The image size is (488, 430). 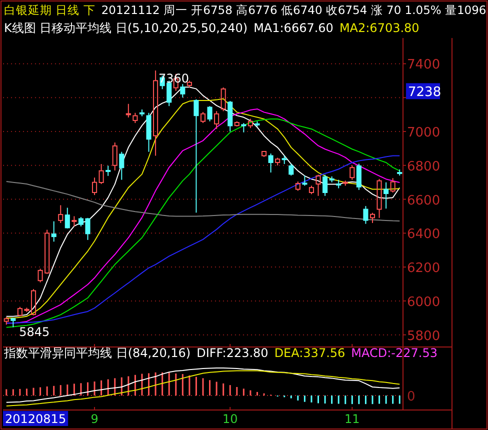 What do you see at coordinates (126, 28) in the screenshot?
I see `text: K线图 日移动平均线 日(5,10,20,25,50,240)` at bounding box center [126, 28].